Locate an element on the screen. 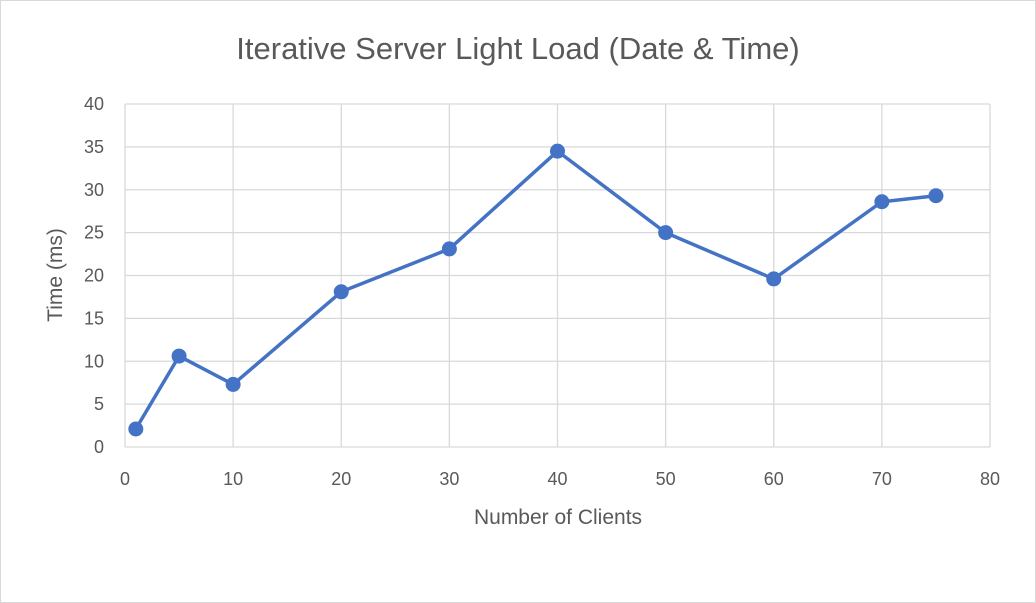 The height and width of the screenshot is (603, 1036). x-tick-label-5: 50 is located at coordinates (666, 479).